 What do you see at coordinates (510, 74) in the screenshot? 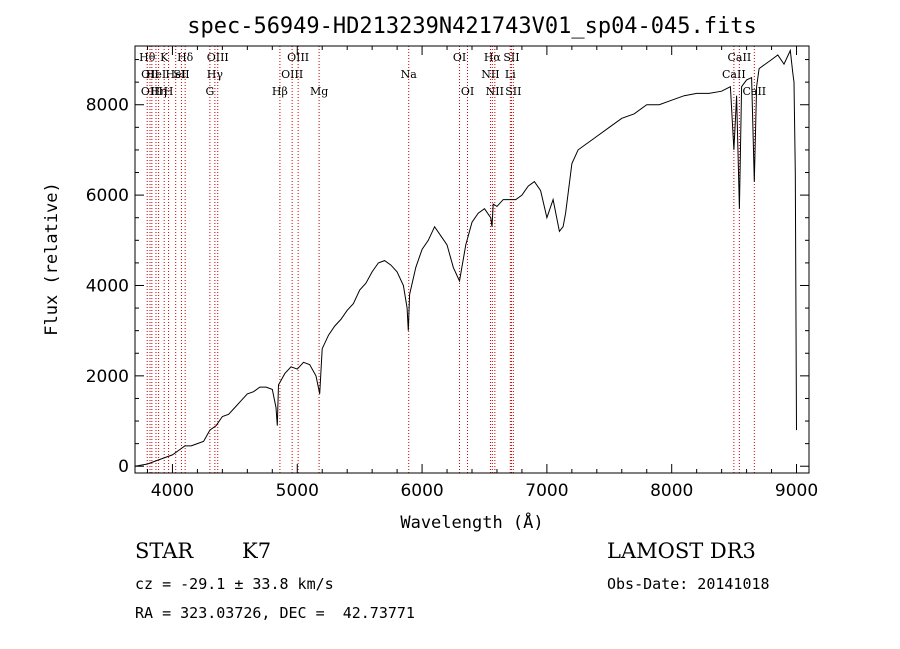
I see `line-marker-label: Li` at bounding box center [510, 74].